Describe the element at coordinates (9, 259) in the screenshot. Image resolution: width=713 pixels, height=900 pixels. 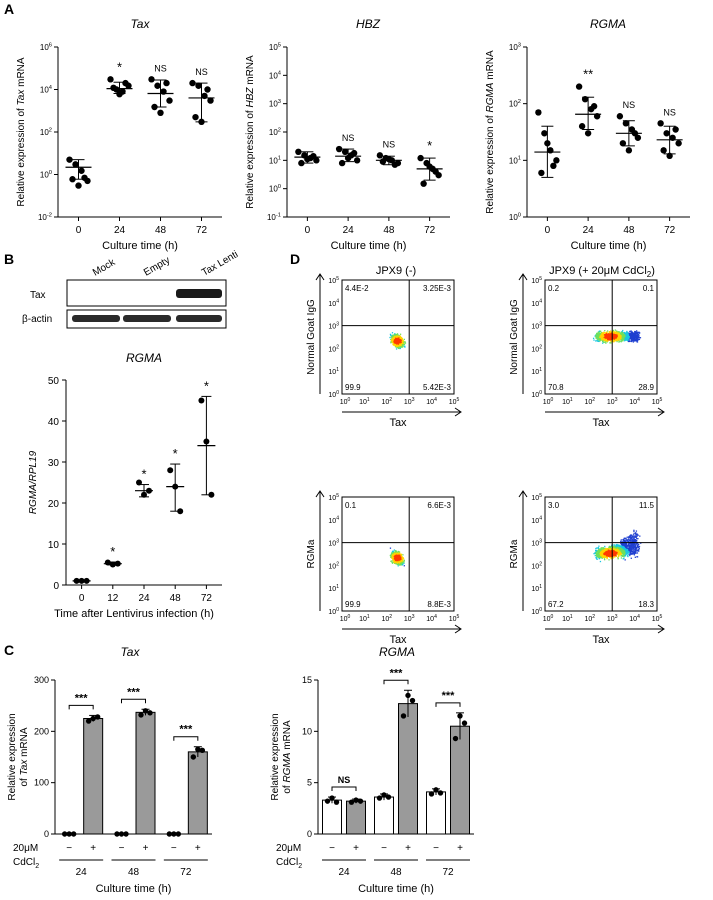
I see `panel-label-b: B` at that location.